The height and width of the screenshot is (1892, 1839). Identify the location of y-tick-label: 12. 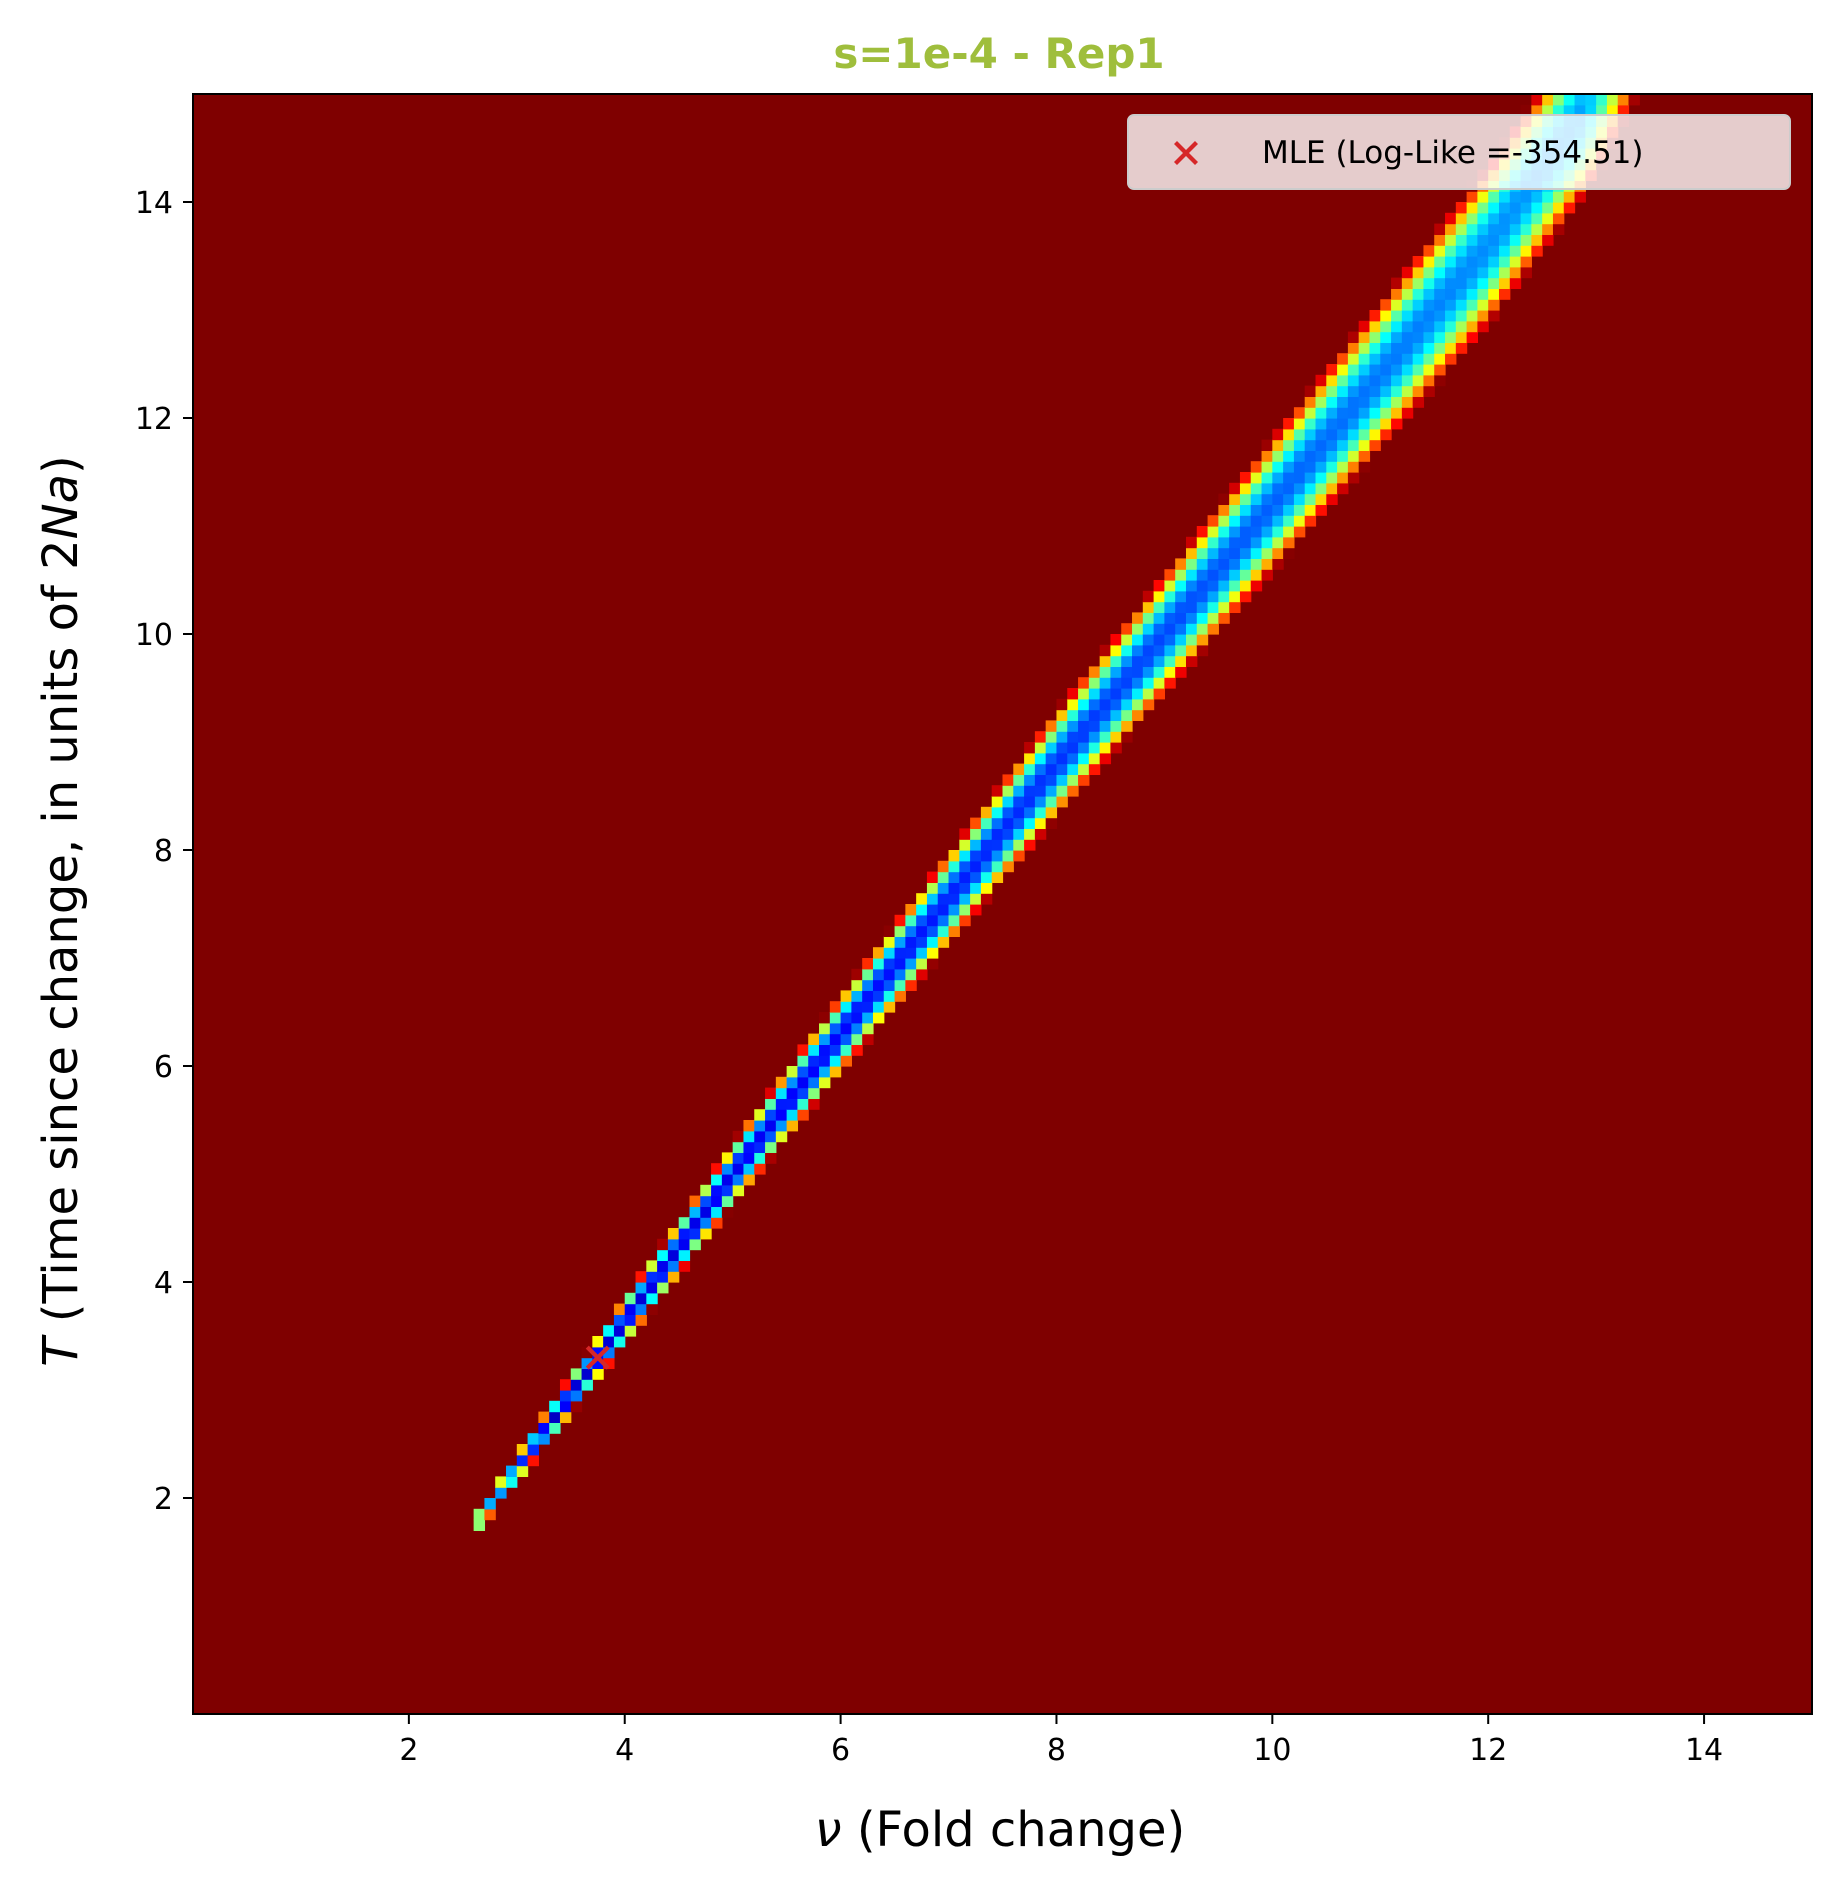
(154, 419).